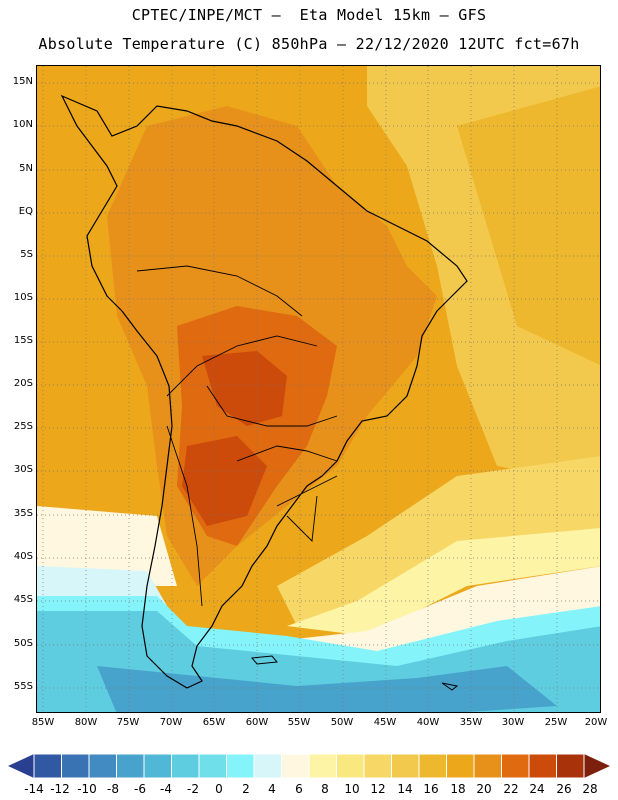 The height and width of the screenshot is (800, 618). I want to click on colorbar-label-18: 18, so click(458, 789).